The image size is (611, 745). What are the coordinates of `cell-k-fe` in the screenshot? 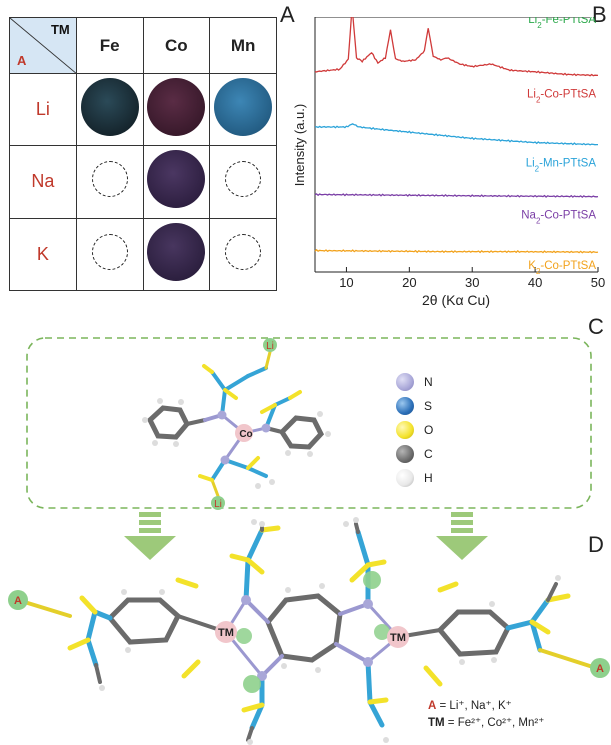 It's located at (109, 254).